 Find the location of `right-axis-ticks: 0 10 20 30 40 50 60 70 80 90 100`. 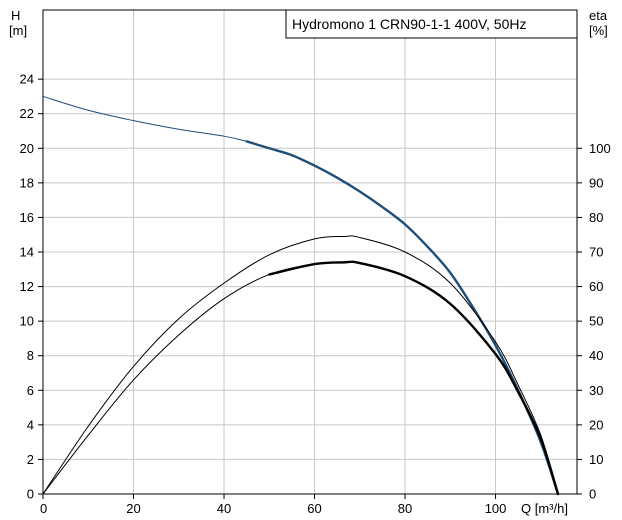

right-axis-ticks: 0 10 20 30 40 50 60 70 80 90 100 is located at coordinates (594, 321).